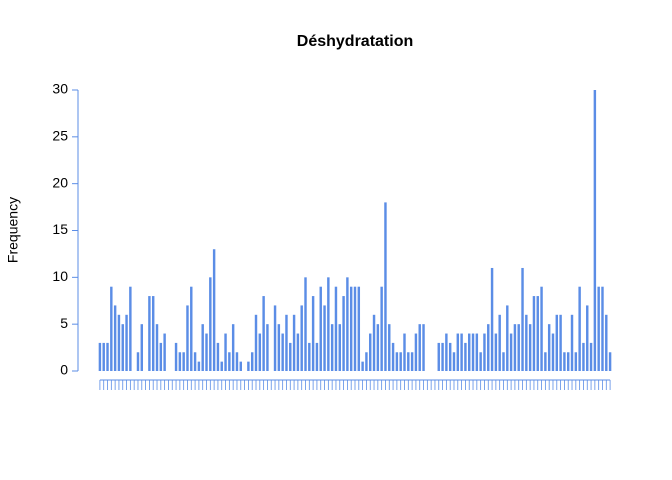 The width and height of the screenshot is (672, 480). Describe the element at coordinates (13, 230) in the screenshot. I see `y-axis-label: Frequency` at that location.